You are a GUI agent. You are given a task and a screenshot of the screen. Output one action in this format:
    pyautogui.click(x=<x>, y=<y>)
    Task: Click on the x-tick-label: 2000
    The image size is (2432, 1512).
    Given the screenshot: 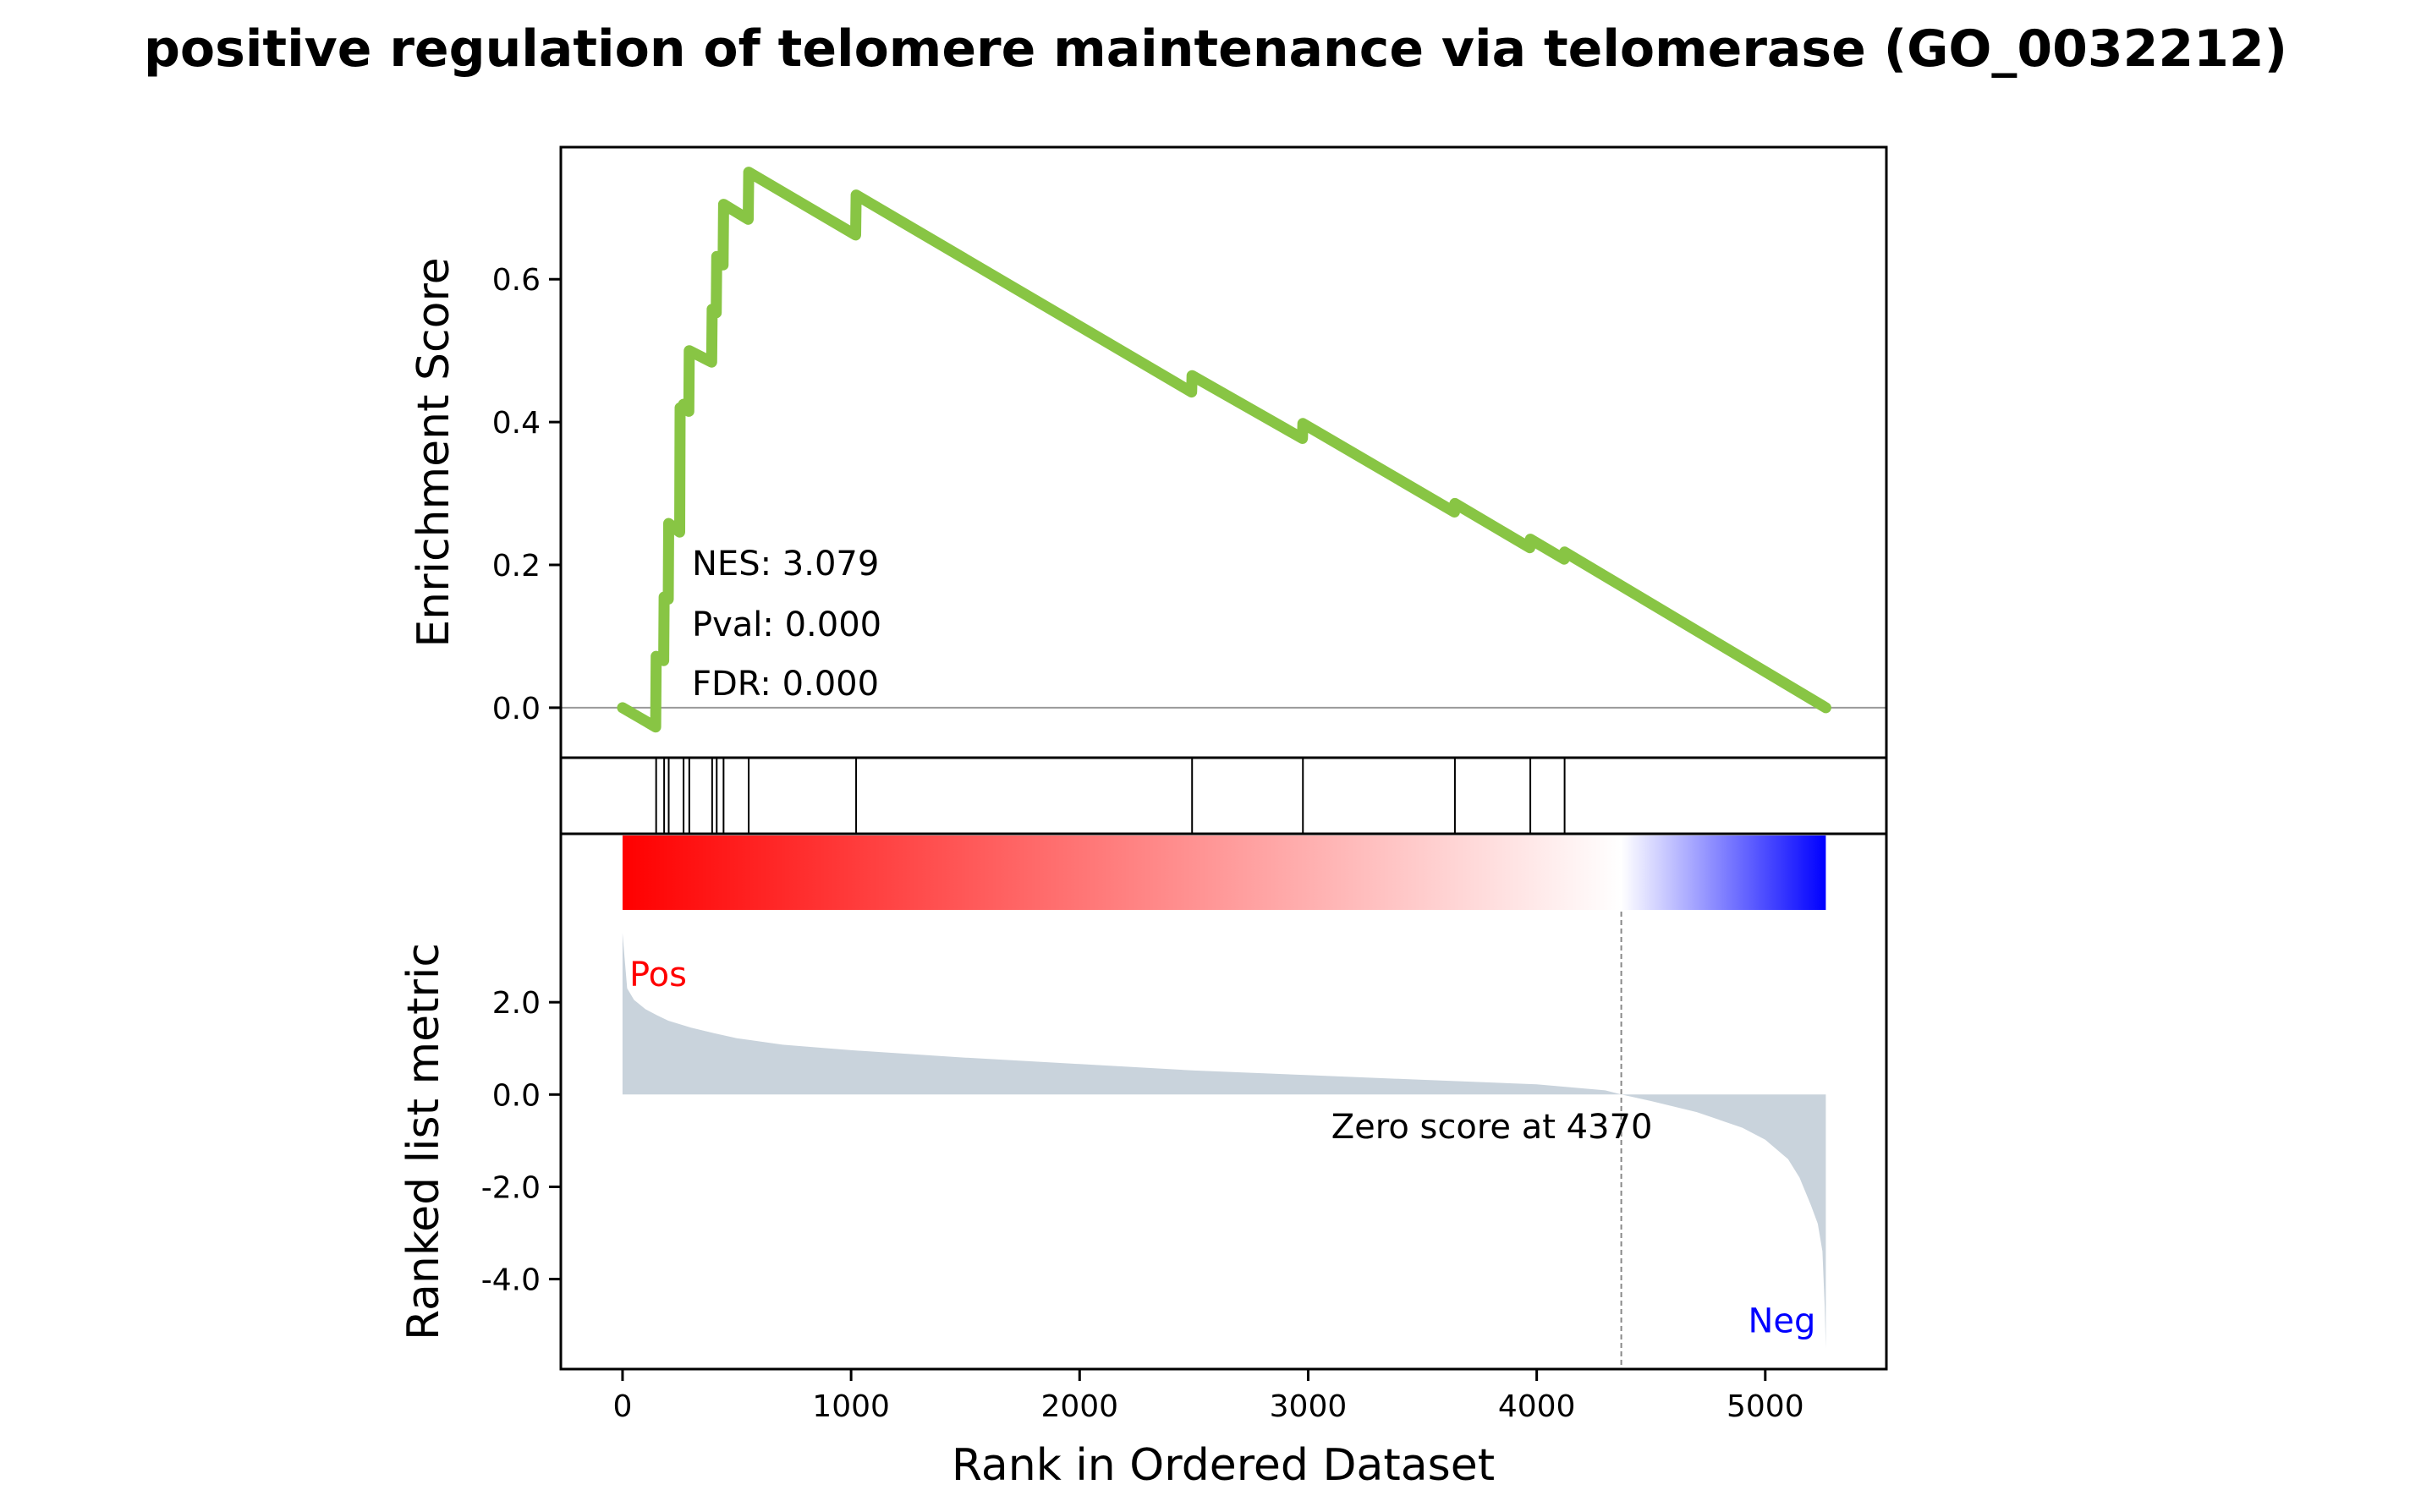 What is the action you would take?
    pyautogui.click(x=1079, y=1406)
    